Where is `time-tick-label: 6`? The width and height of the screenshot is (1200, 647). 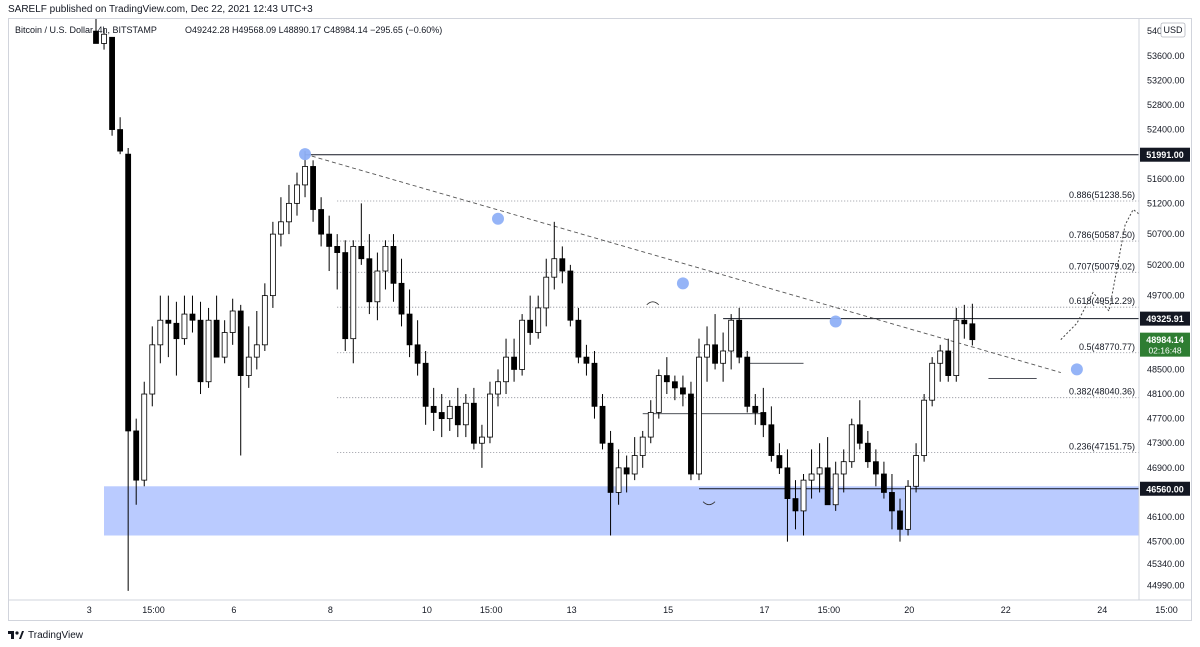
time-tick-label: 6 is located at coordinates (233, 610).